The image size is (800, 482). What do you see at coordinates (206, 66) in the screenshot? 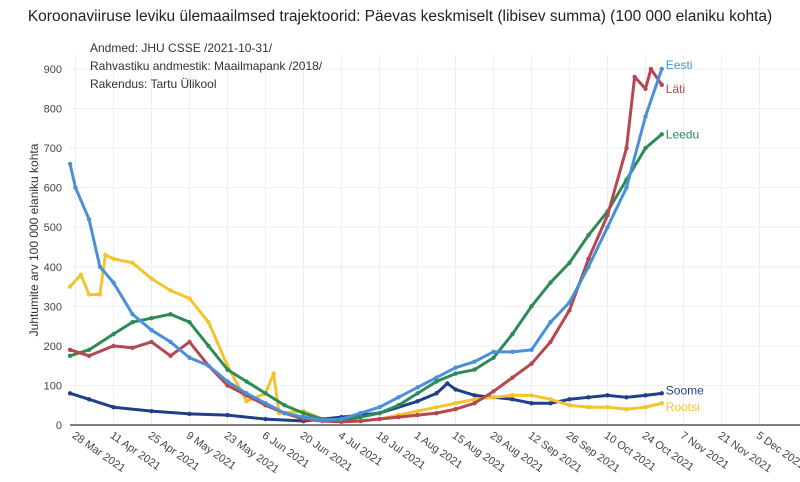
I see `source-annotation: Rahvastiku andmestik: Maailmapank /2018/` at bounding box center [206, 66].